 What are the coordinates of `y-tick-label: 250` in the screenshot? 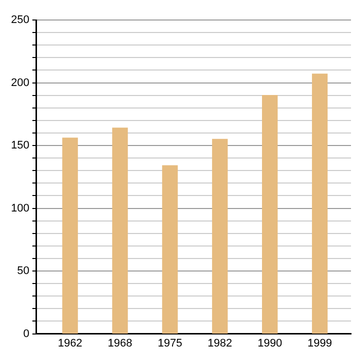 It's located at (20, 20).